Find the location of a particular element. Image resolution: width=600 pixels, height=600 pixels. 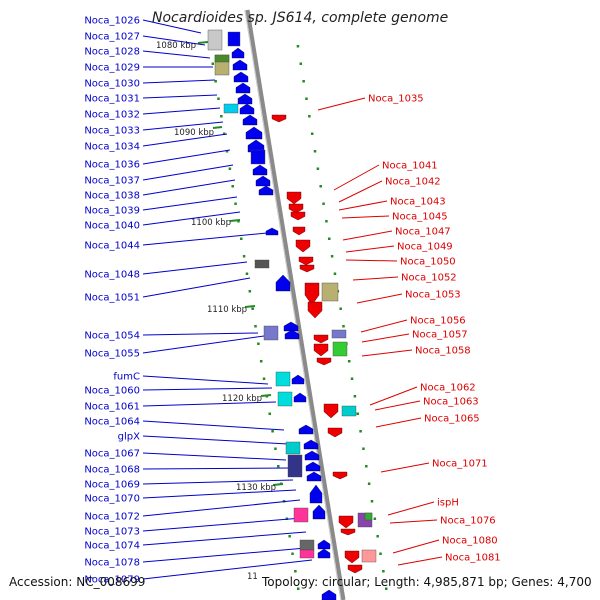

right-gene-label: Noca_1063 is located at coordinates (451, 402).